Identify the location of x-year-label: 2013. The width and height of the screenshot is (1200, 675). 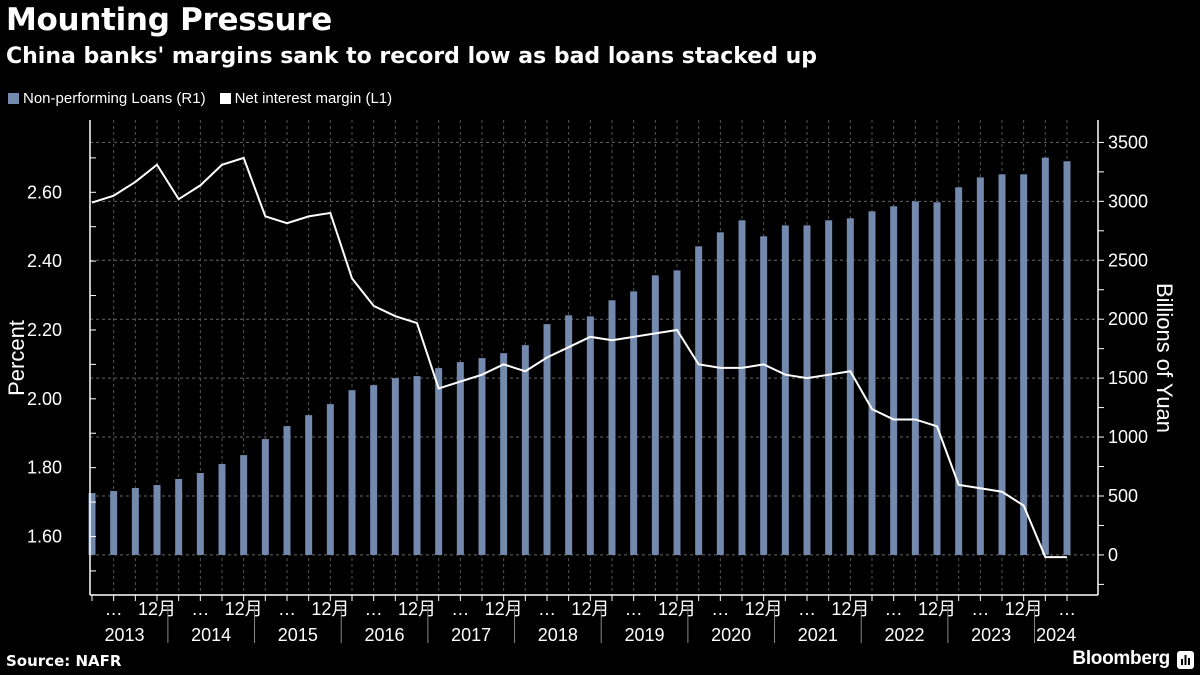
(124, 635).